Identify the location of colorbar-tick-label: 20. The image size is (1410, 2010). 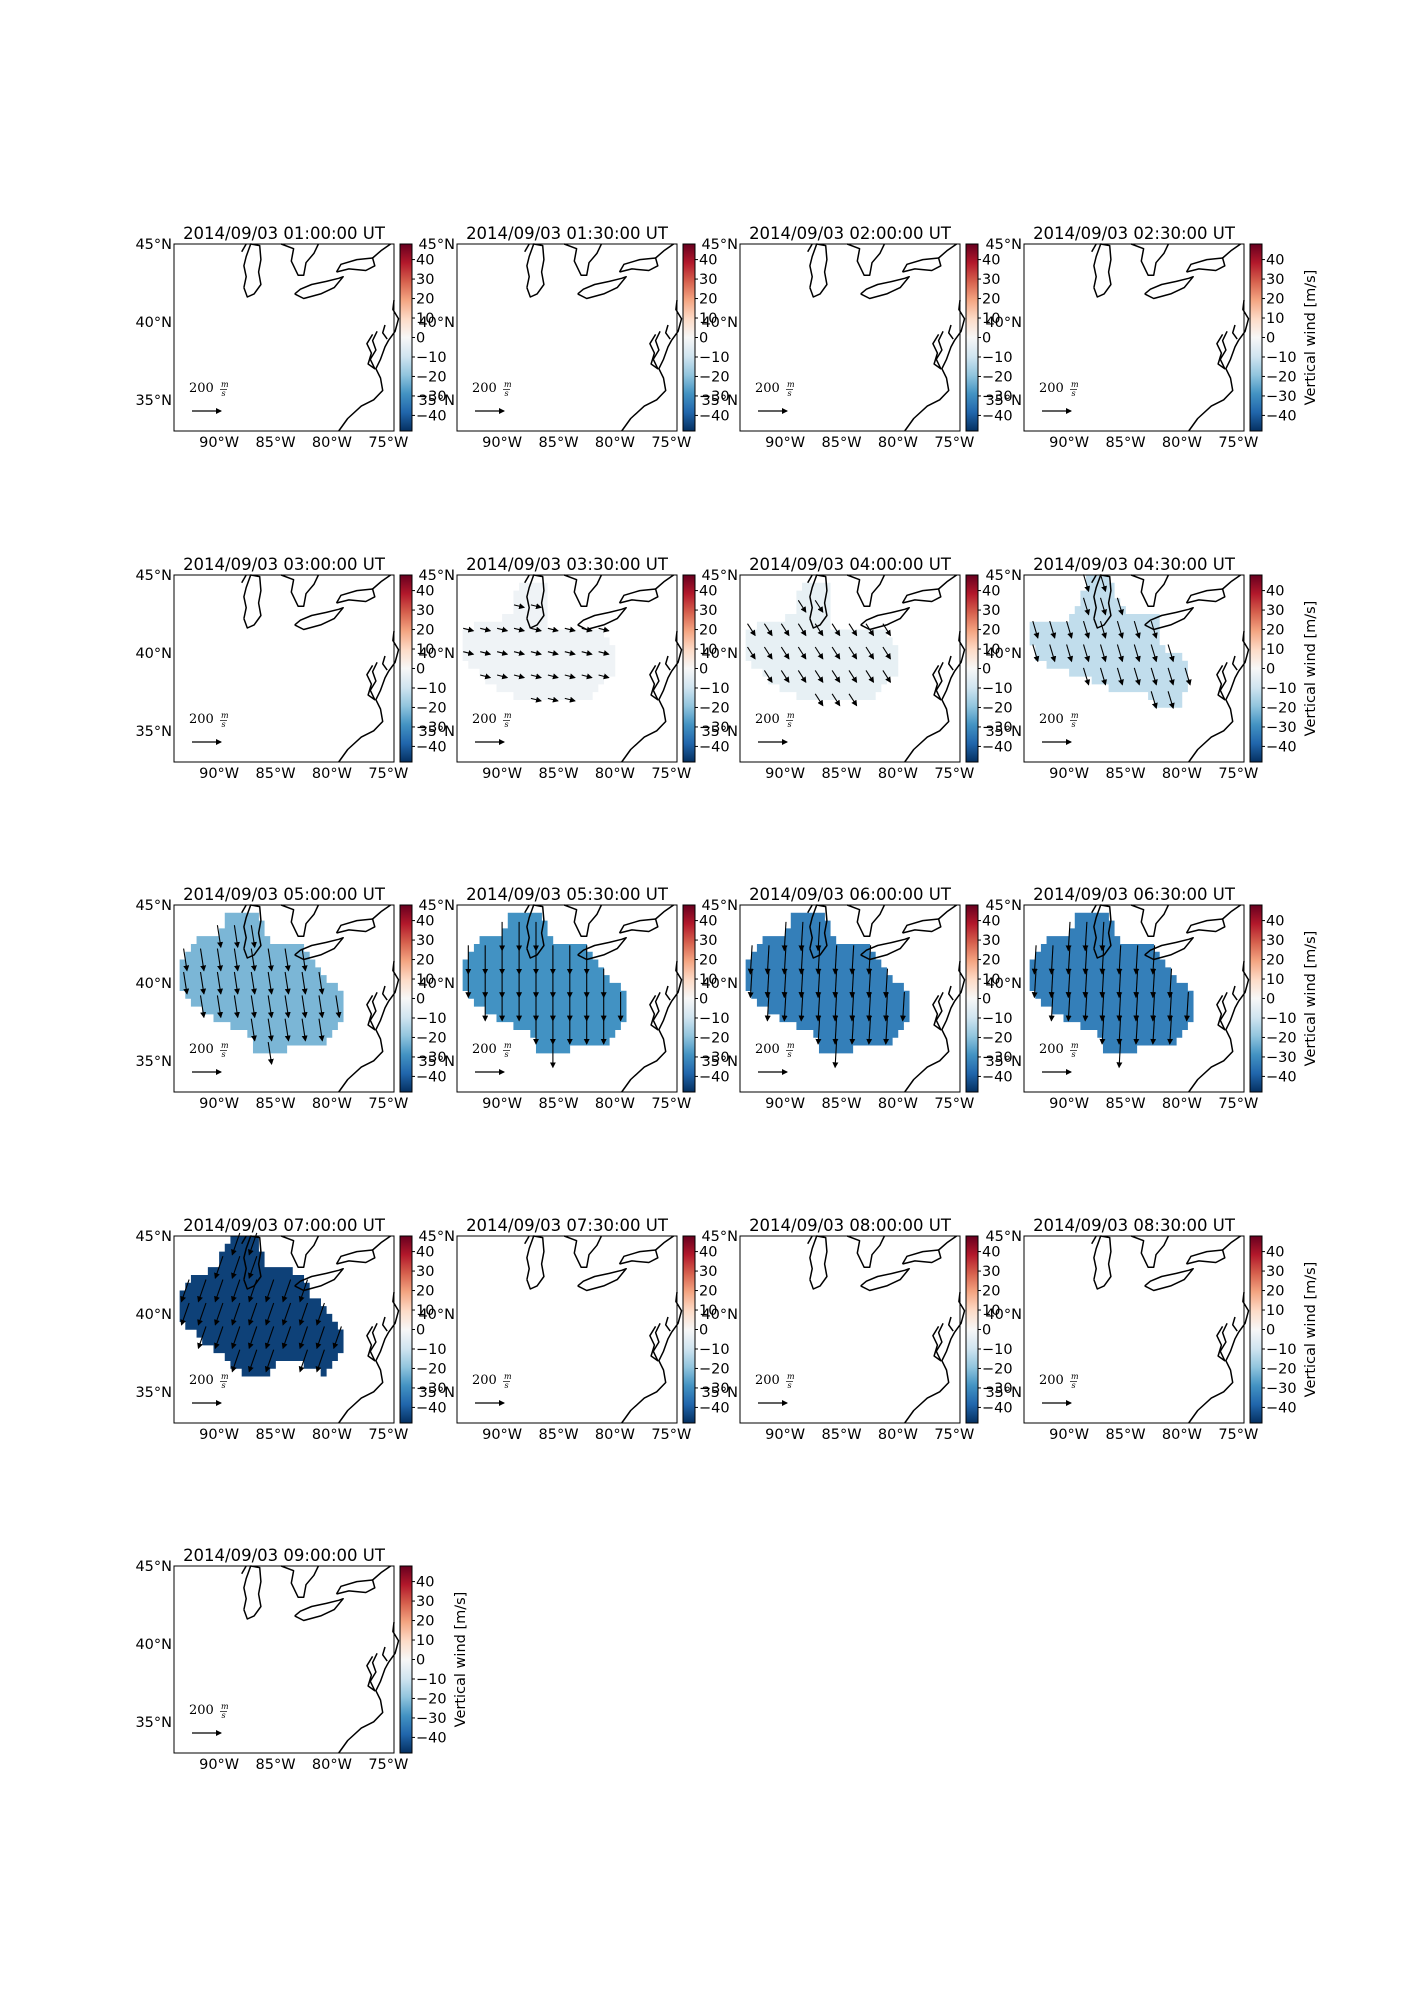
(991, 1292).